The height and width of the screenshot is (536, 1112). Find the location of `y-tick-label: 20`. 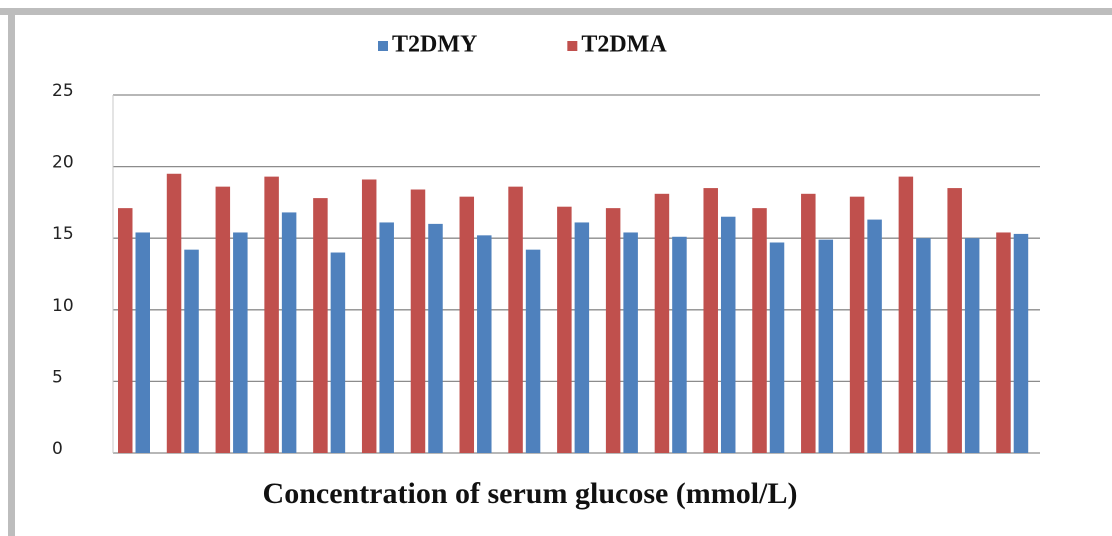

y-tick-label: 20 is located at coordinates (63, 163).